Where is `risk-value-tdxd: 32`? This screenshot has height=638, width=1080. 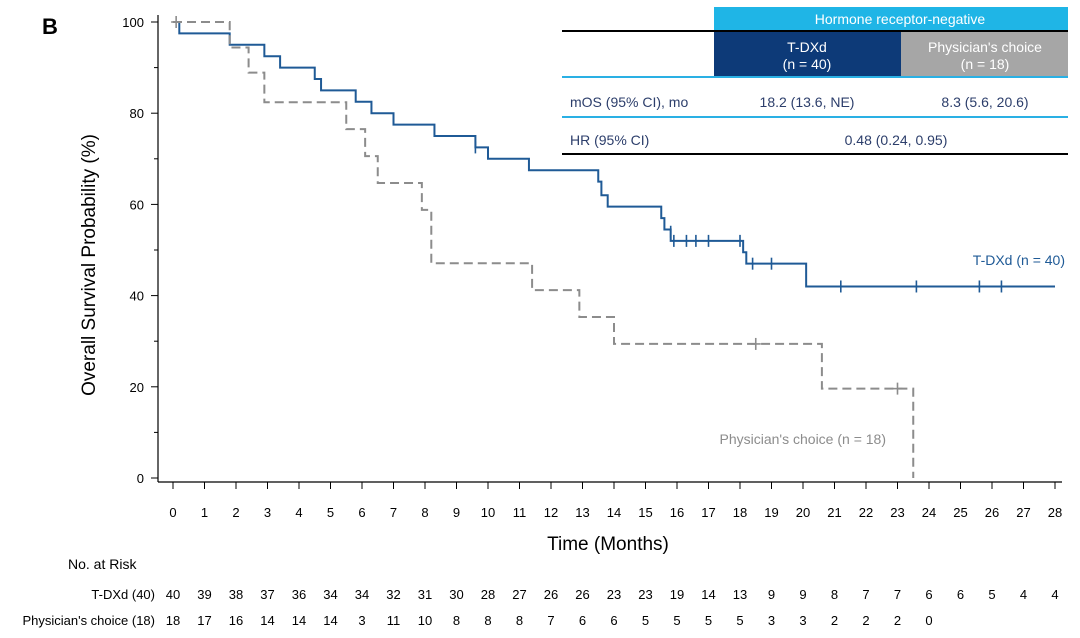
risk-value-tdxd: 32 is located at coordinates (393, 594).